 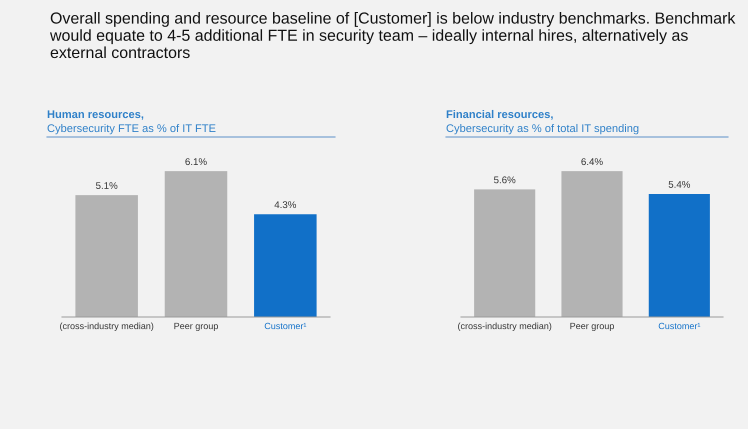 I want to click on data-label: 5.1%, so click(x=107, y=185).